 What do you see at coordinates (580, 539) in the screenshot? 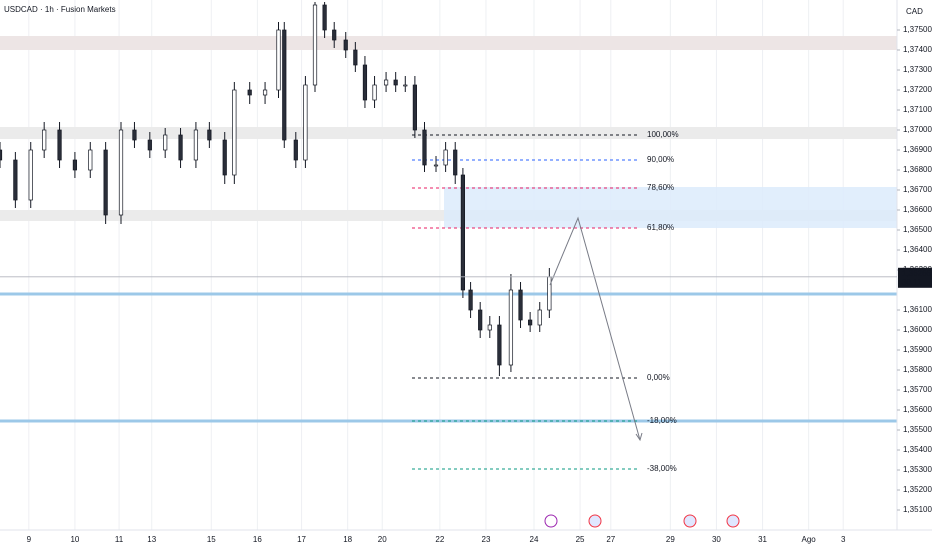
I see `x-tick-label: 25` at bounding box center [580, 539].